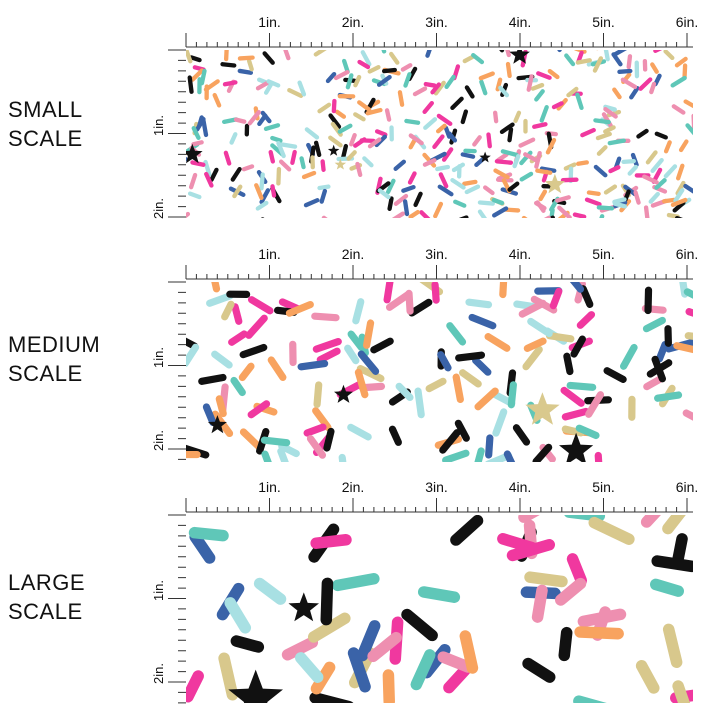  I want to click on ruler-top-label: 4in., so click(520, 254).